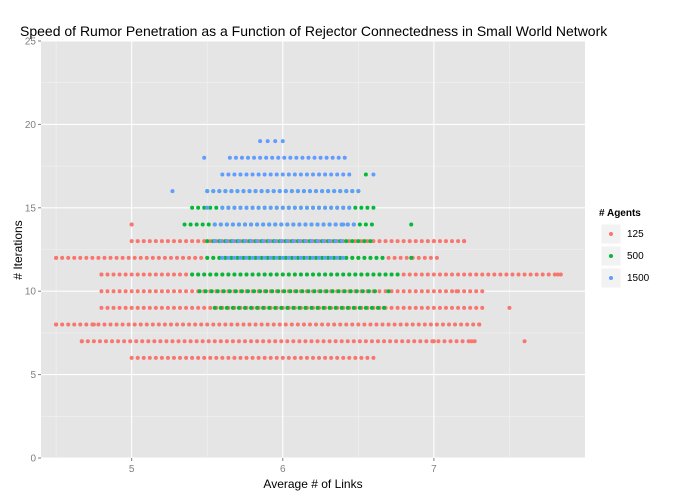 Image resolution: width=687 pixels, height=502 pixels. What do you see at coordinates (620, 213) in the screenshot?
I see `legend-title: # Agents` at bounding box center [620, 213].